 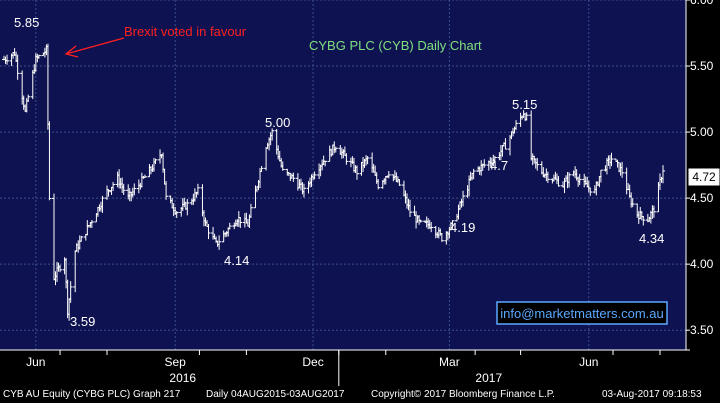 What do you see at coordinates (26, 22) in the screenshot?
I see `annotation-5-85: 5.85` at bounding box center [26, 22].